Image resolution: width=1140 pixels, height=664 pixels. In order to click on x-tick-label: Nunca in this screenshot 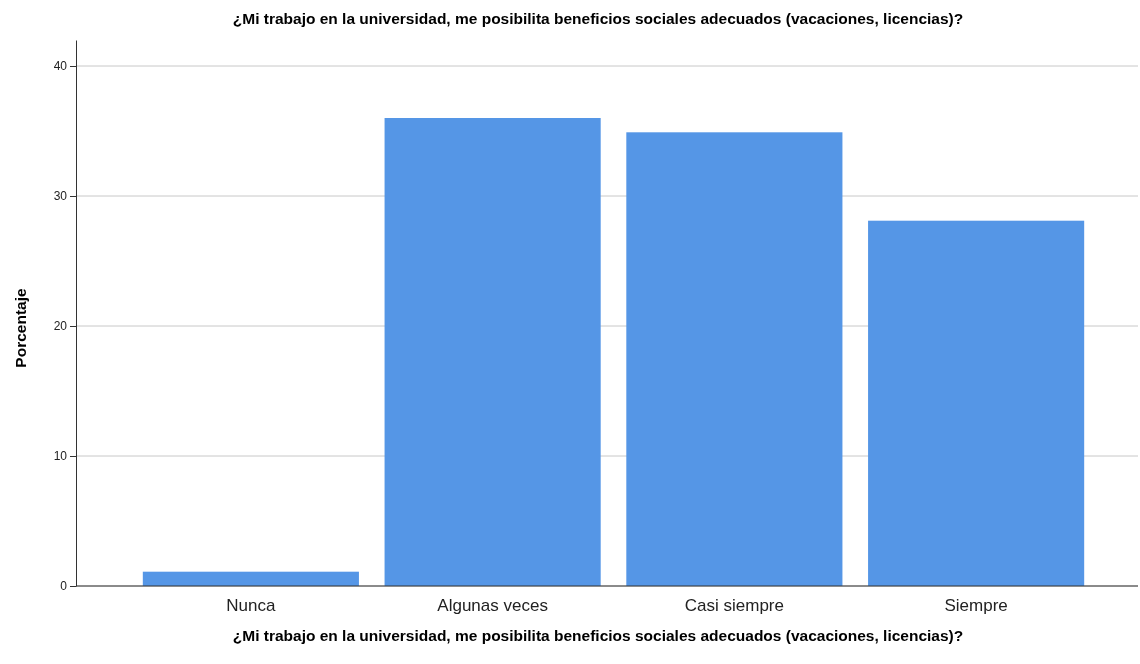, I will do `click(251, 606)`.